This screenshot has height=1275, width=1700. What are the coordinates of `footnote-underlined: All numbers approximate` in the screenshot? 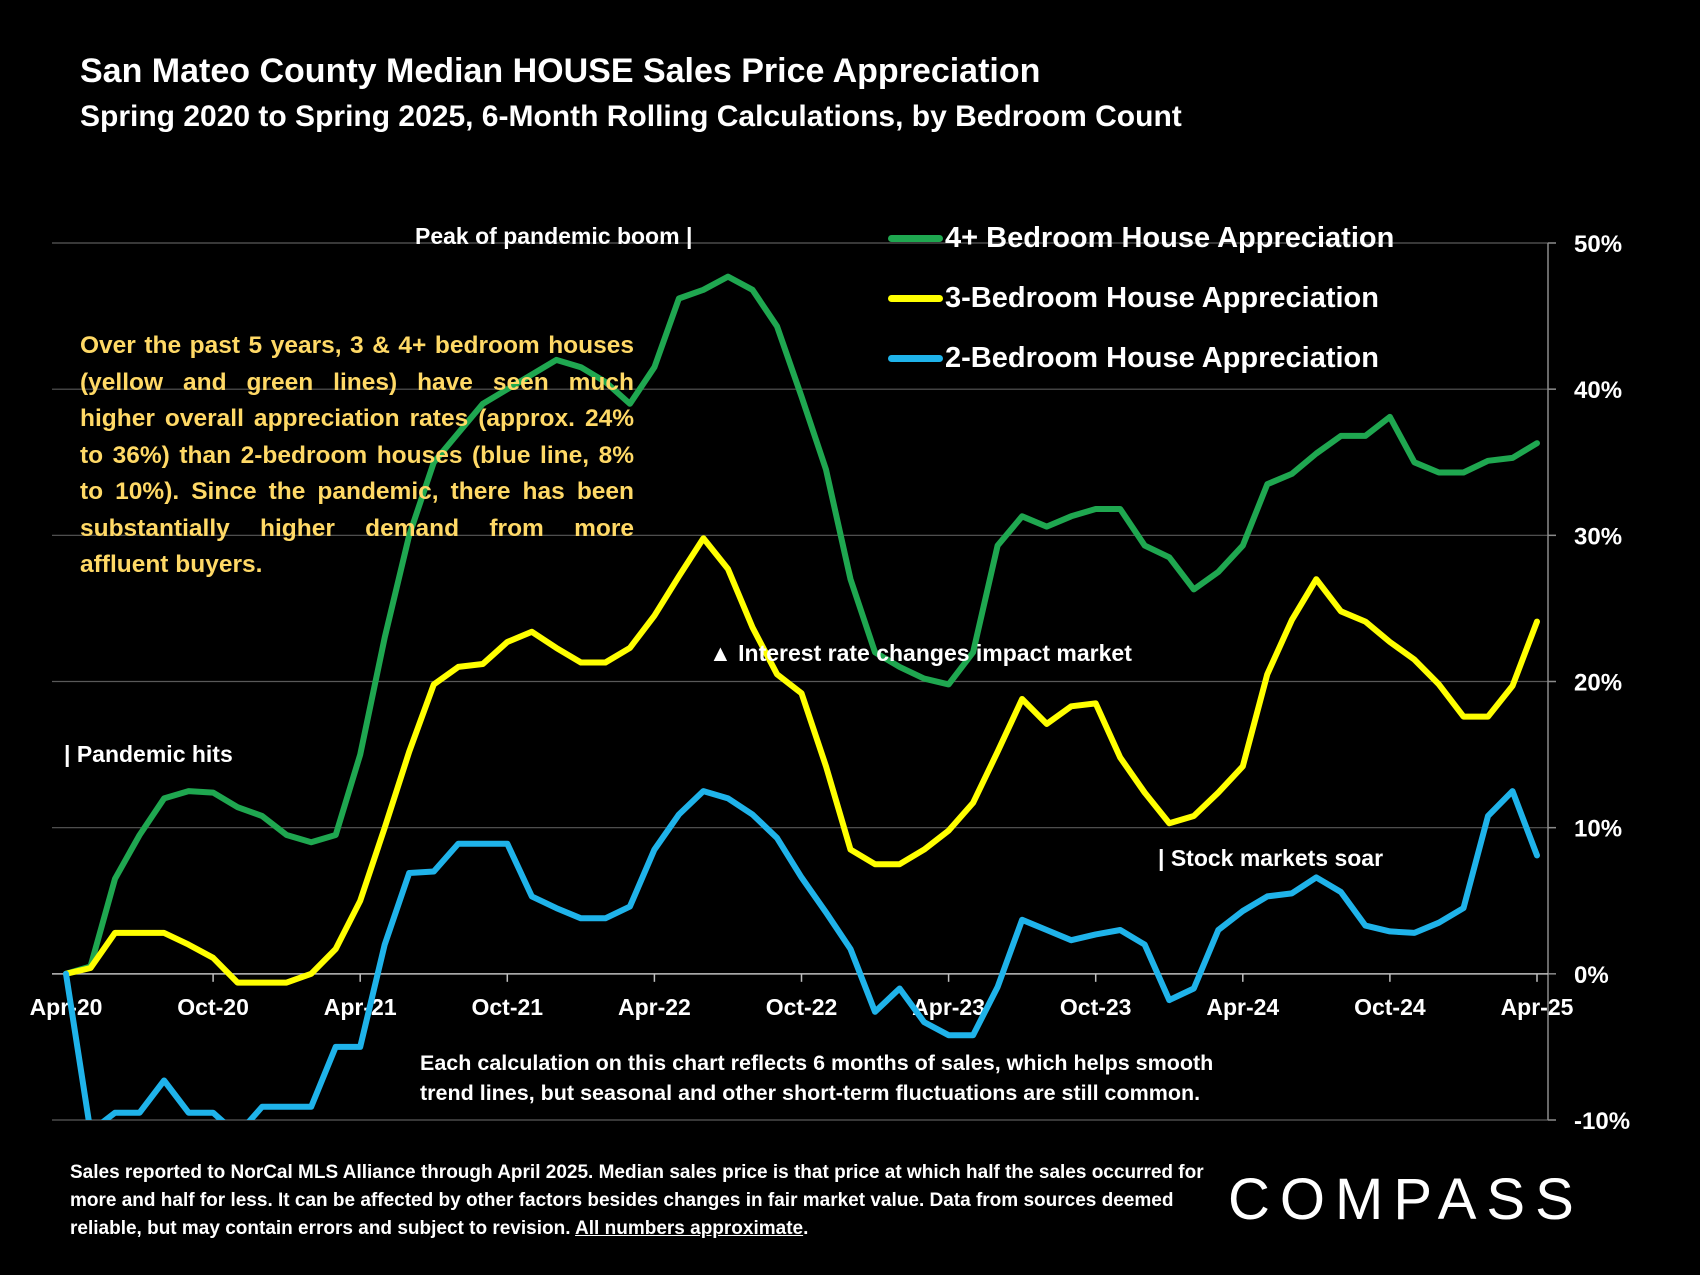 It's located at (689, 1228).